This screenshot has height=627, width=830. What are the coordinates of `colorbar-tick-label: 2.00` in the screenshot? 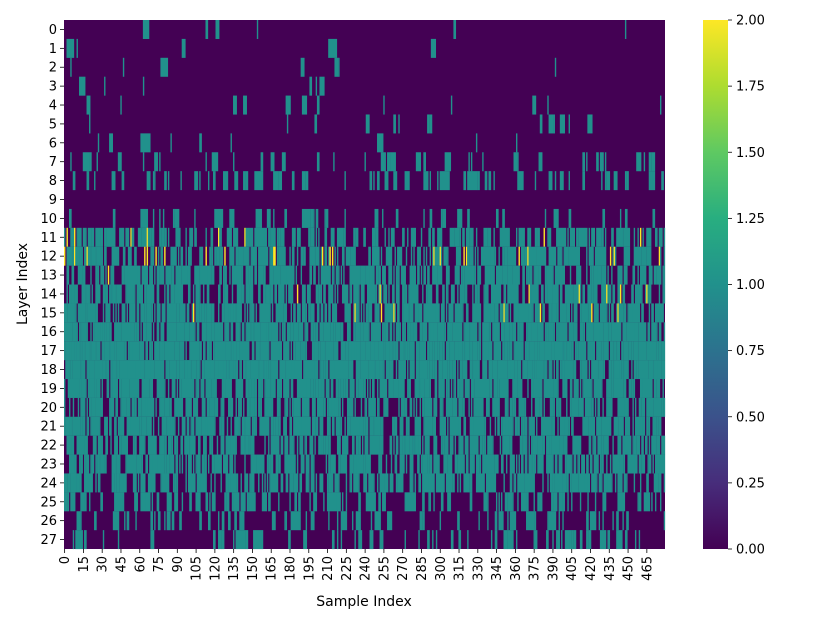 It's located at (750, 21).